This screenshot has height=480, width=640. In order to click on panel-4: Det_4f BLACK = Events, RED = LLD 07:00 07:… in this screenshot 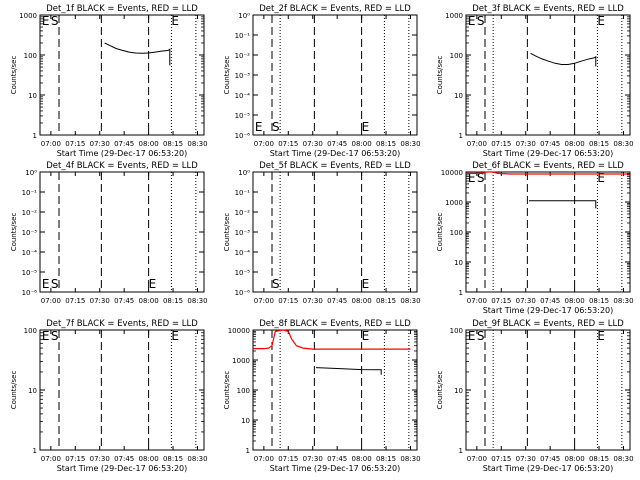, I will do `click(109, 233)`.